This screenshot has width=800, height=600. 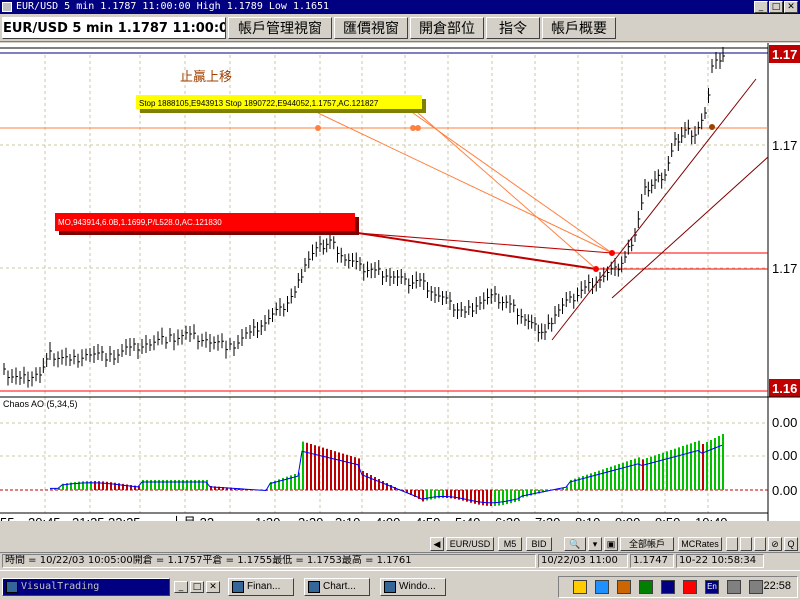 I want to click on speaker-icon, so click(x=734, y=587).